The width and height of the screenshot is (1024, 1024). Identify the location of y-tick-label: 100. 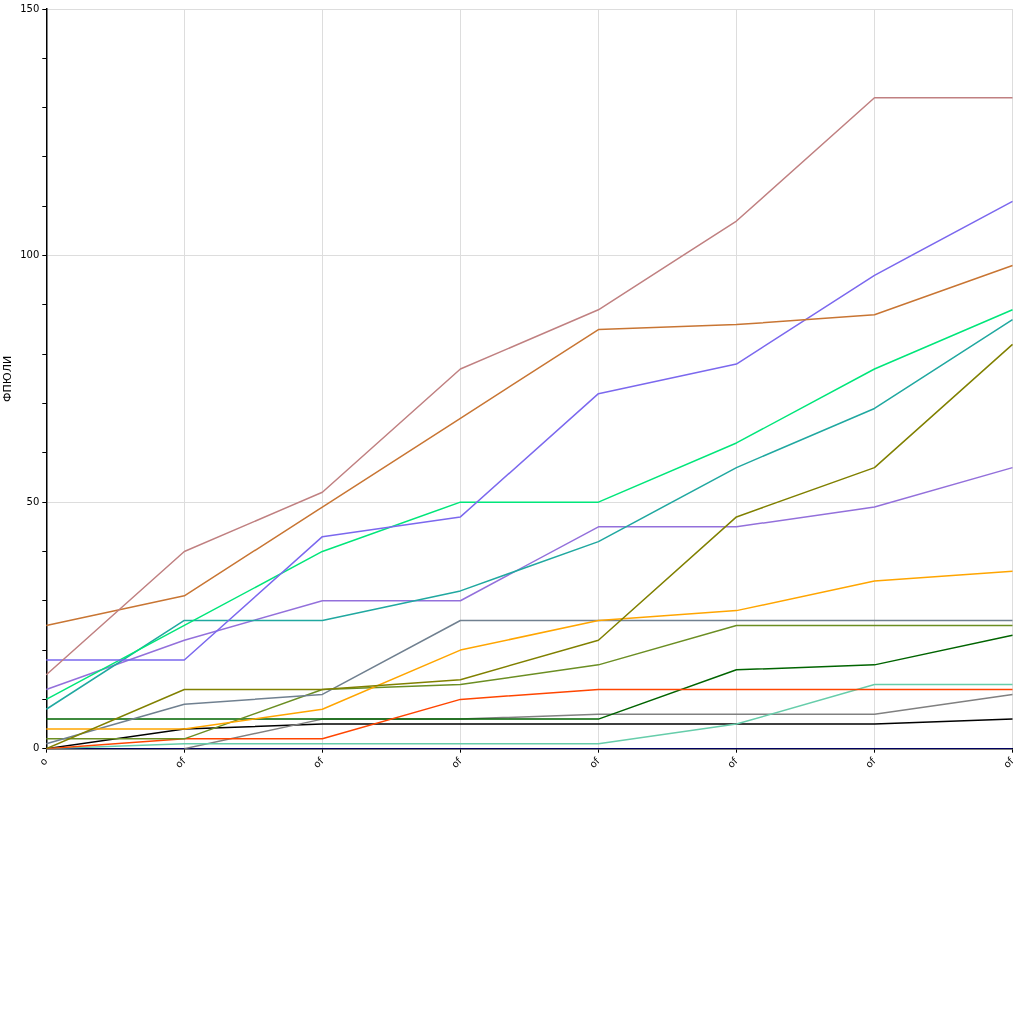
(30, 255).